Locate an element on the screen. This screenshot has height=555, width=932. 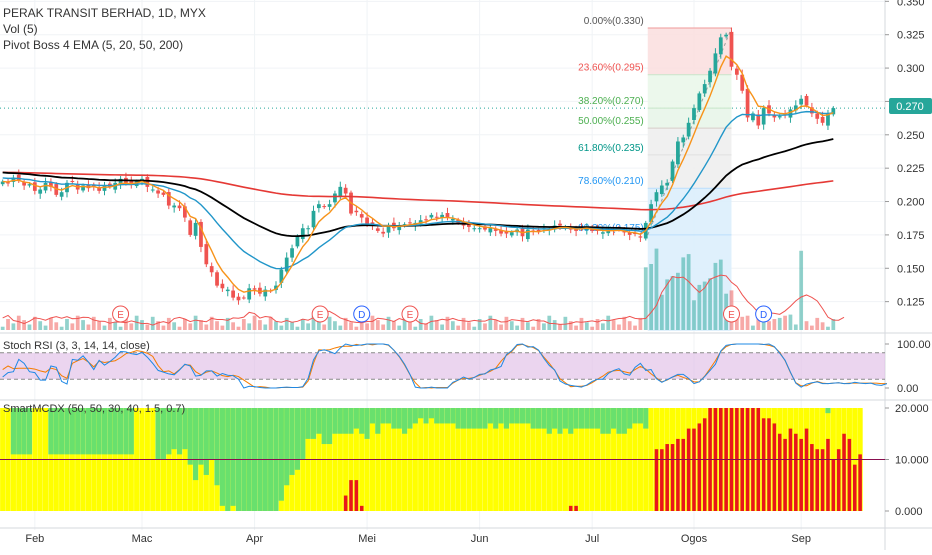
time-axis-label: Ogos is located at coordinates (694, 539).